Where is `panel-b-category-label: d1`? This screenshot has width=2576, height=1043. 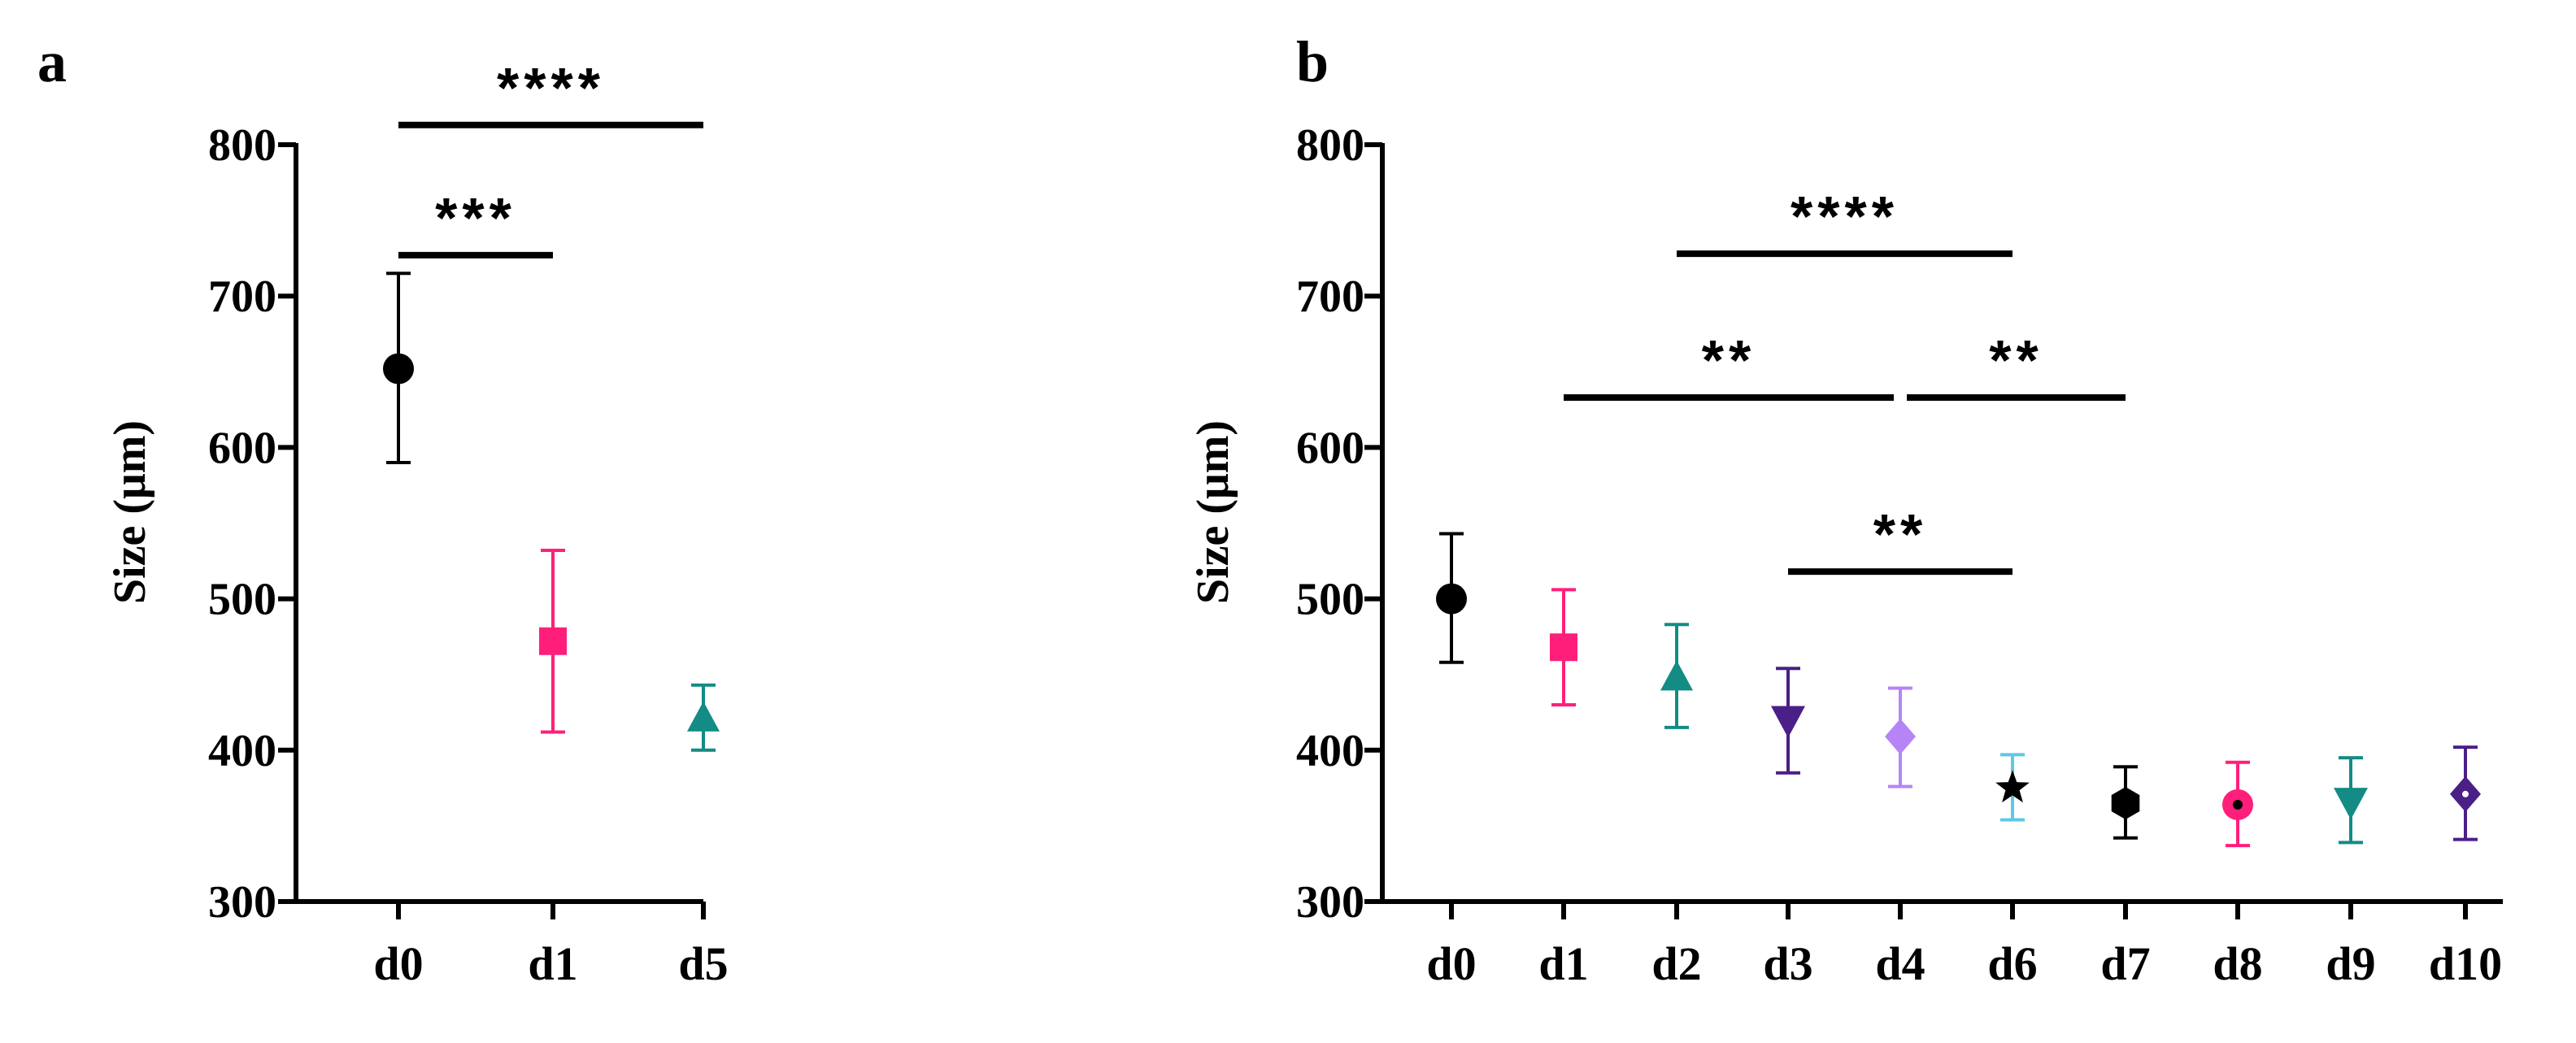 panel-b-category-label: d1 is located at coordinates (1563, 963).